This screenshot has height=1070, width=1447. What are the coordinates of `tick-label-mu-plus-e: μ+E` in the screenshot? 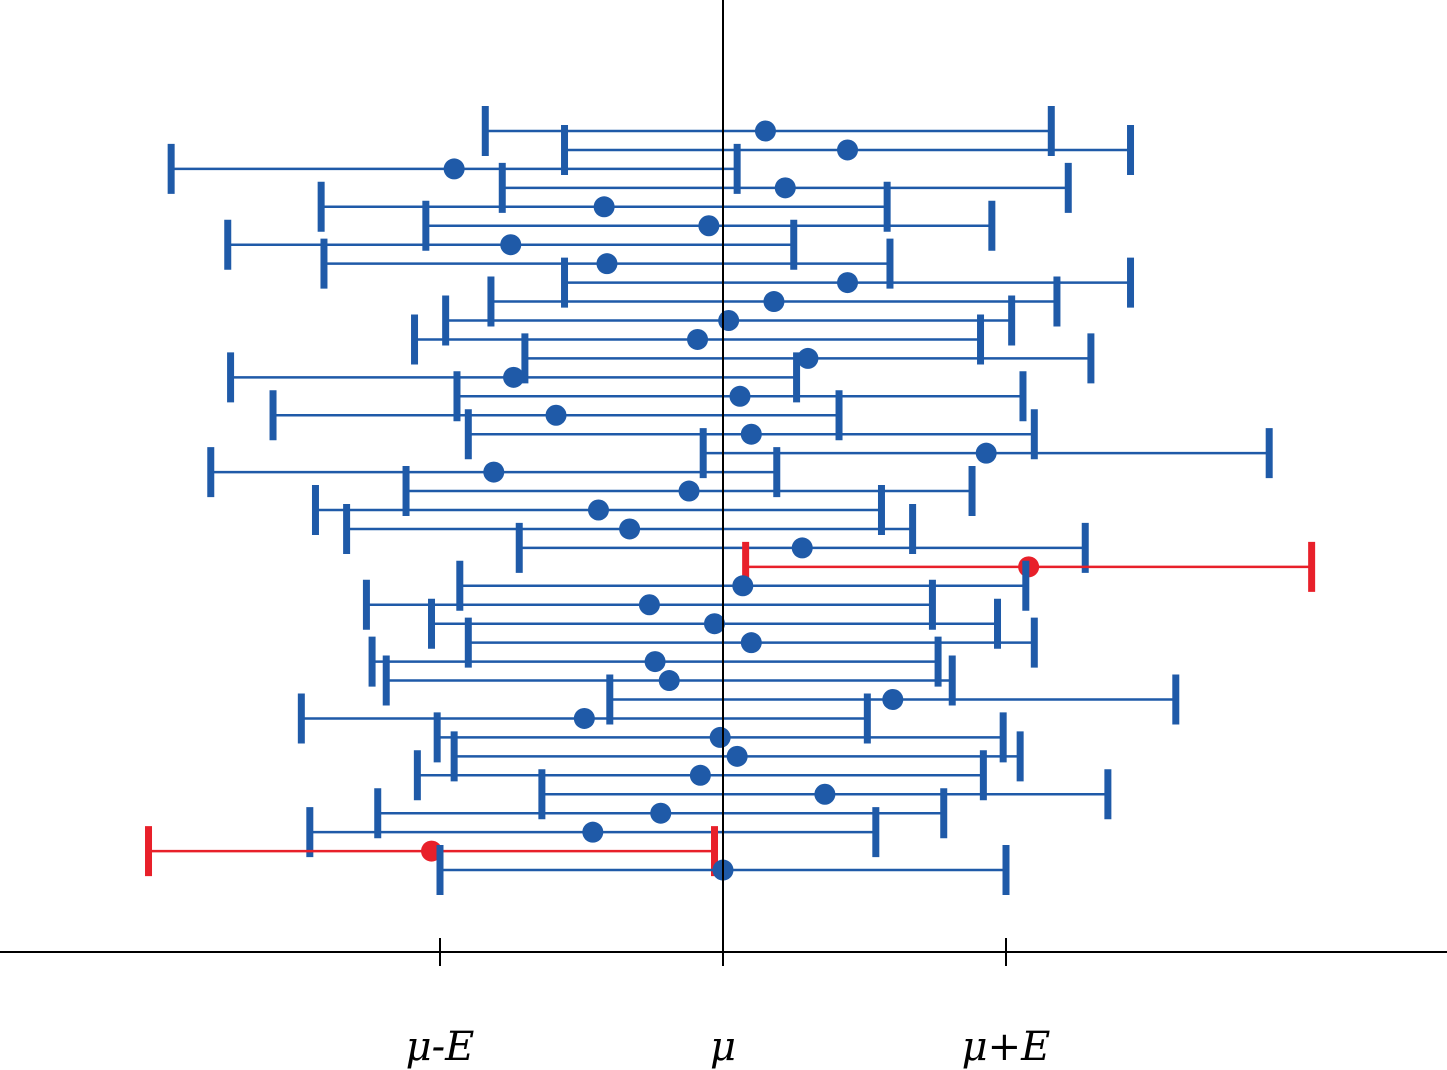 It's located at (1006, 1047).